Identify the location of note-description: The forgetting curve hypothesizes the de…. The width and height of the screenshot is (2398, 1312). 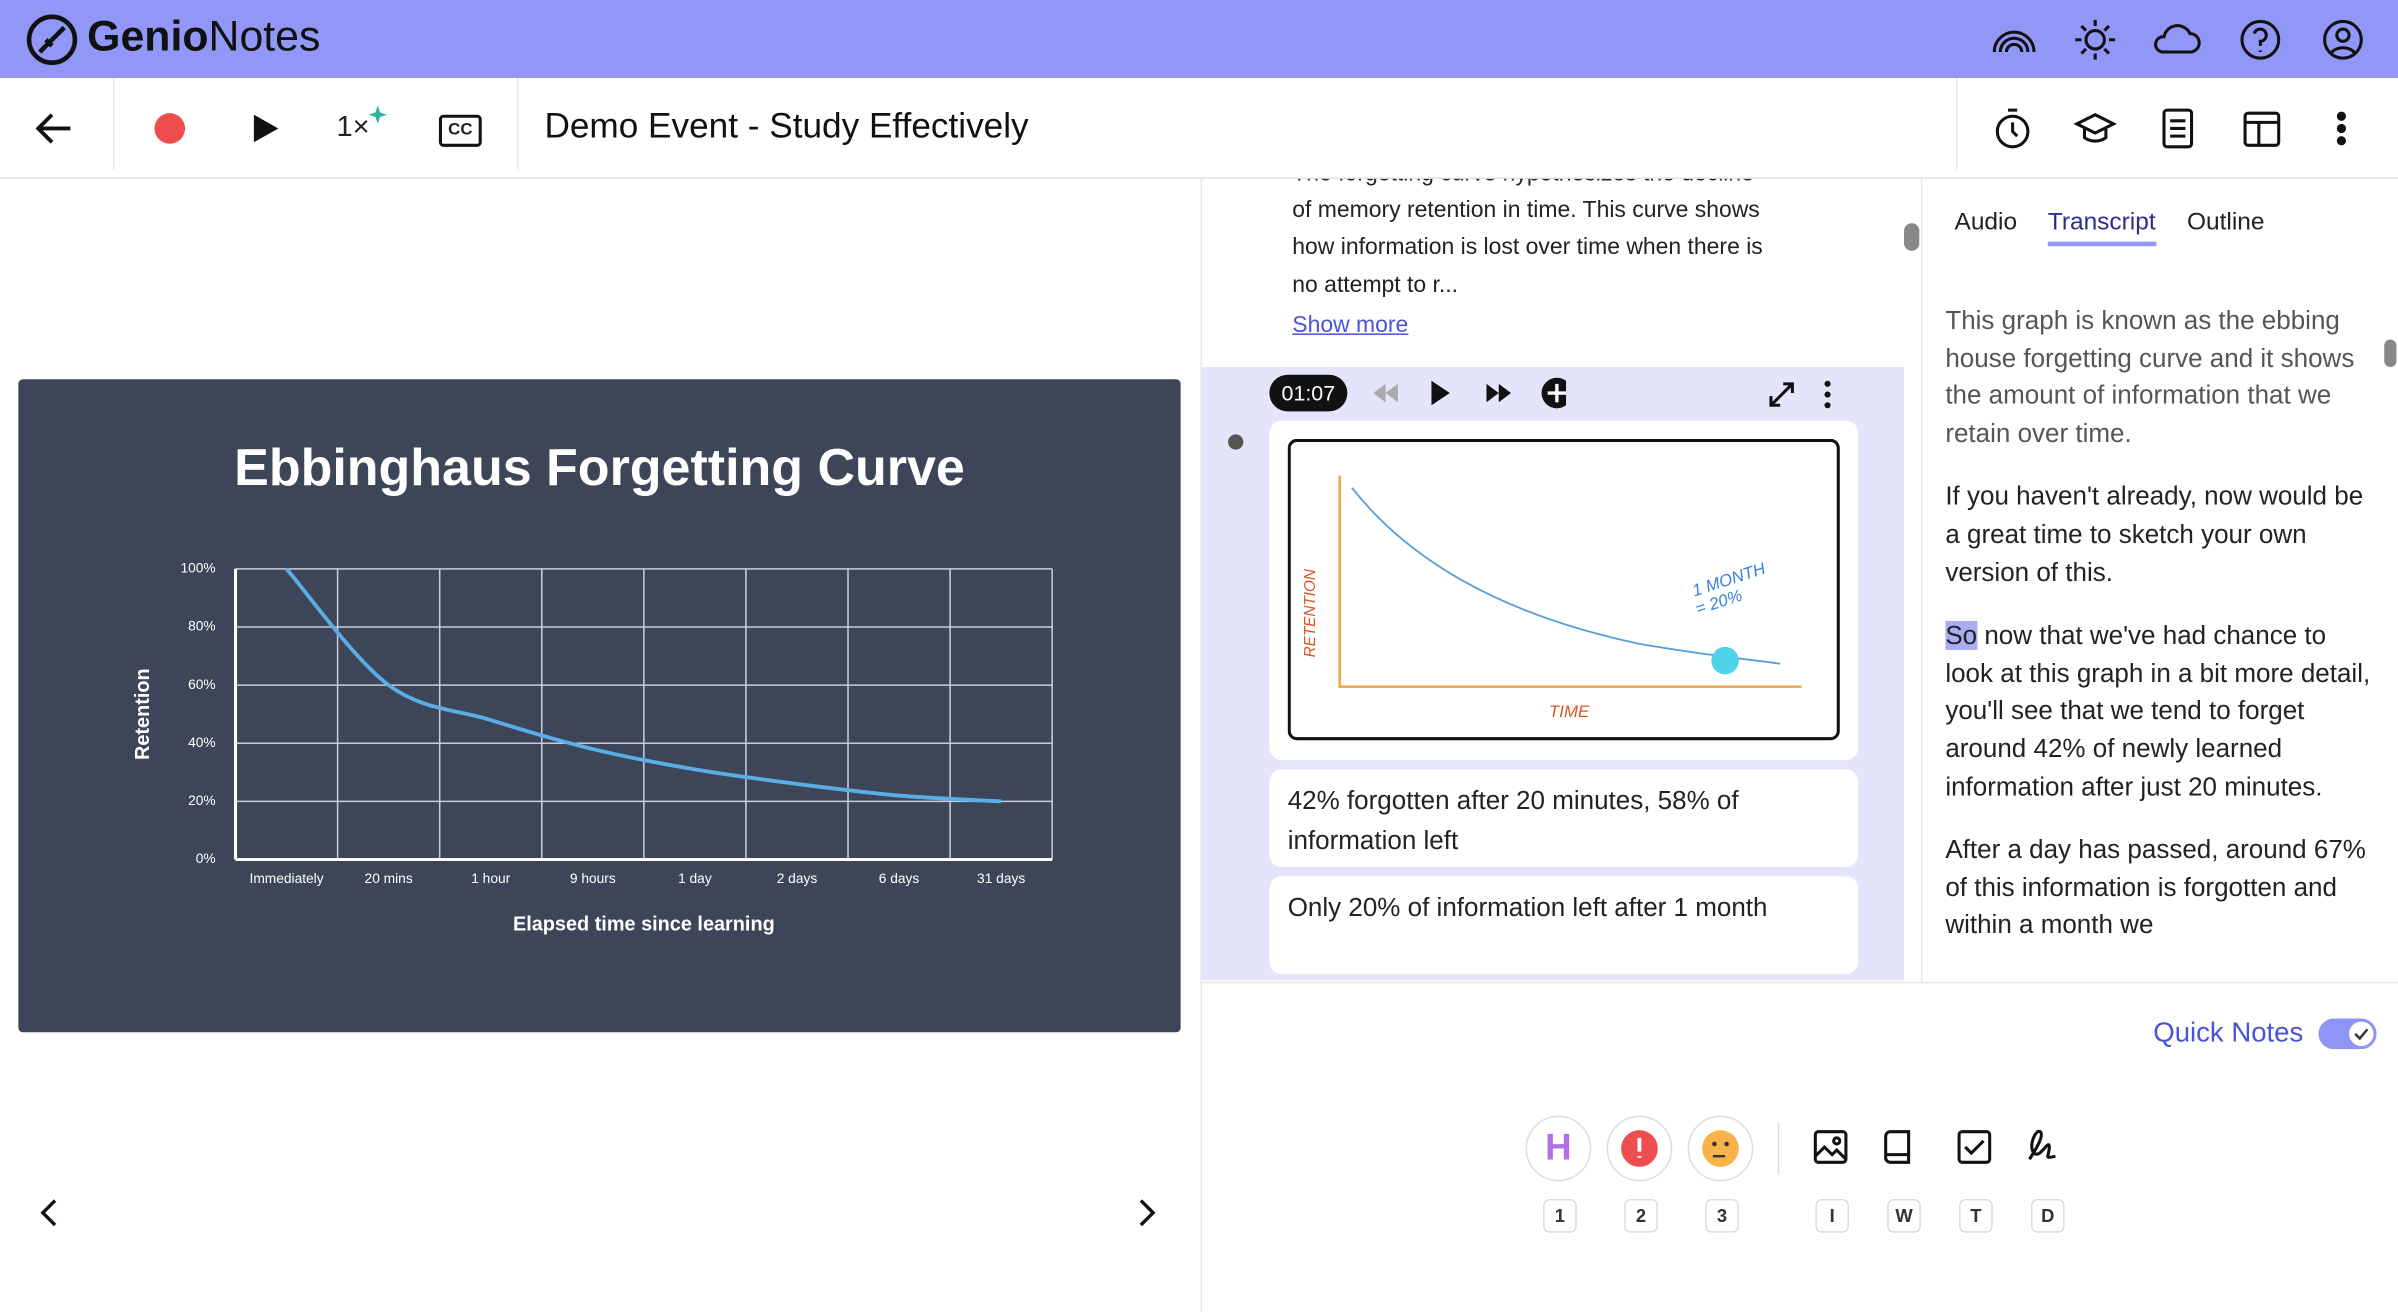
(1527, 238).